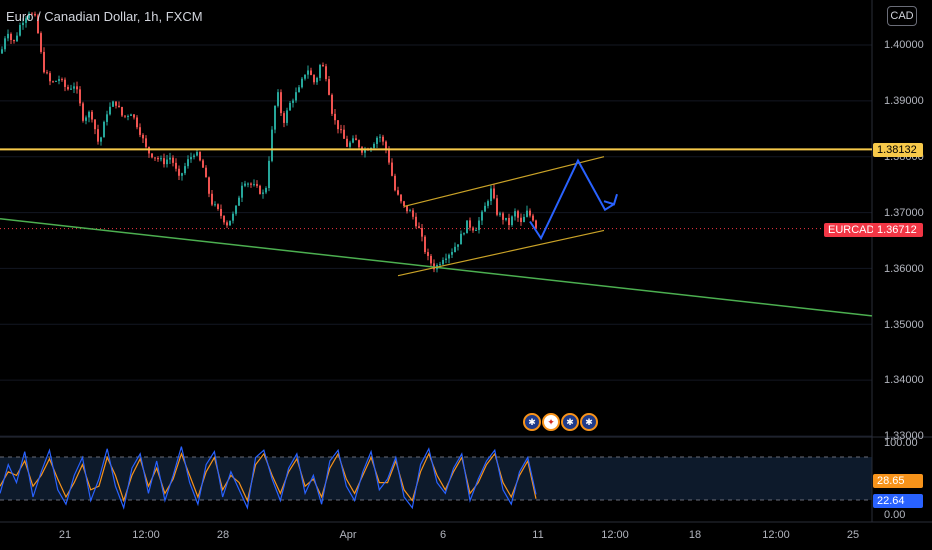 This screenshot has height=550, width=932. What do you see at coordinates (268, 478) in the screenshot?
I see `oscillator-k-line` at bounding box center [268, 478].